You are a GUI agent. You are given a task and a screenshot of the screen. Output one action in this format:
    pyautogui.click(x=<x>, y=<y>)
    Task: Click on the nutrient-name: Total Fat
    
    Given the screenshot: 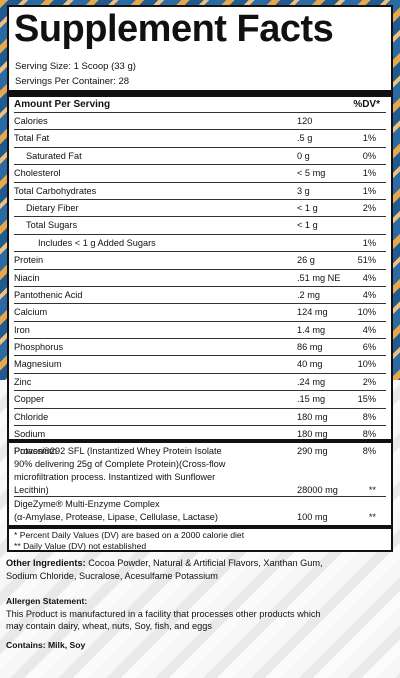 What is the action you would take?
    pyautogui.click(x=32, y=138)
    